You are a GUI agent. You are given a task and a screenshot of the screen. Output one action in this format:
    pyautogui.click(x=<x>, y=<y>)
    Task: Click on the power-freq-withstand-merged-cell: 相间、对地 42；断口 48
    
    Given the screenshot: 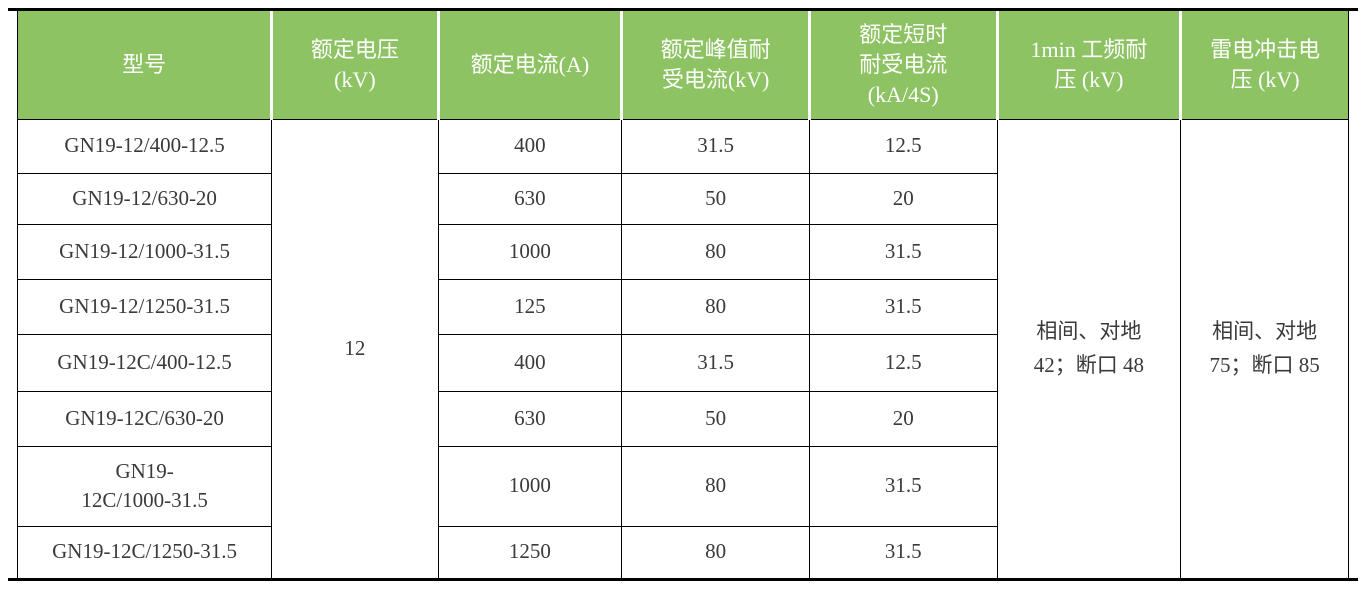 What is the action you would take?
    pyautogui.click(x=1089, y=348)
    